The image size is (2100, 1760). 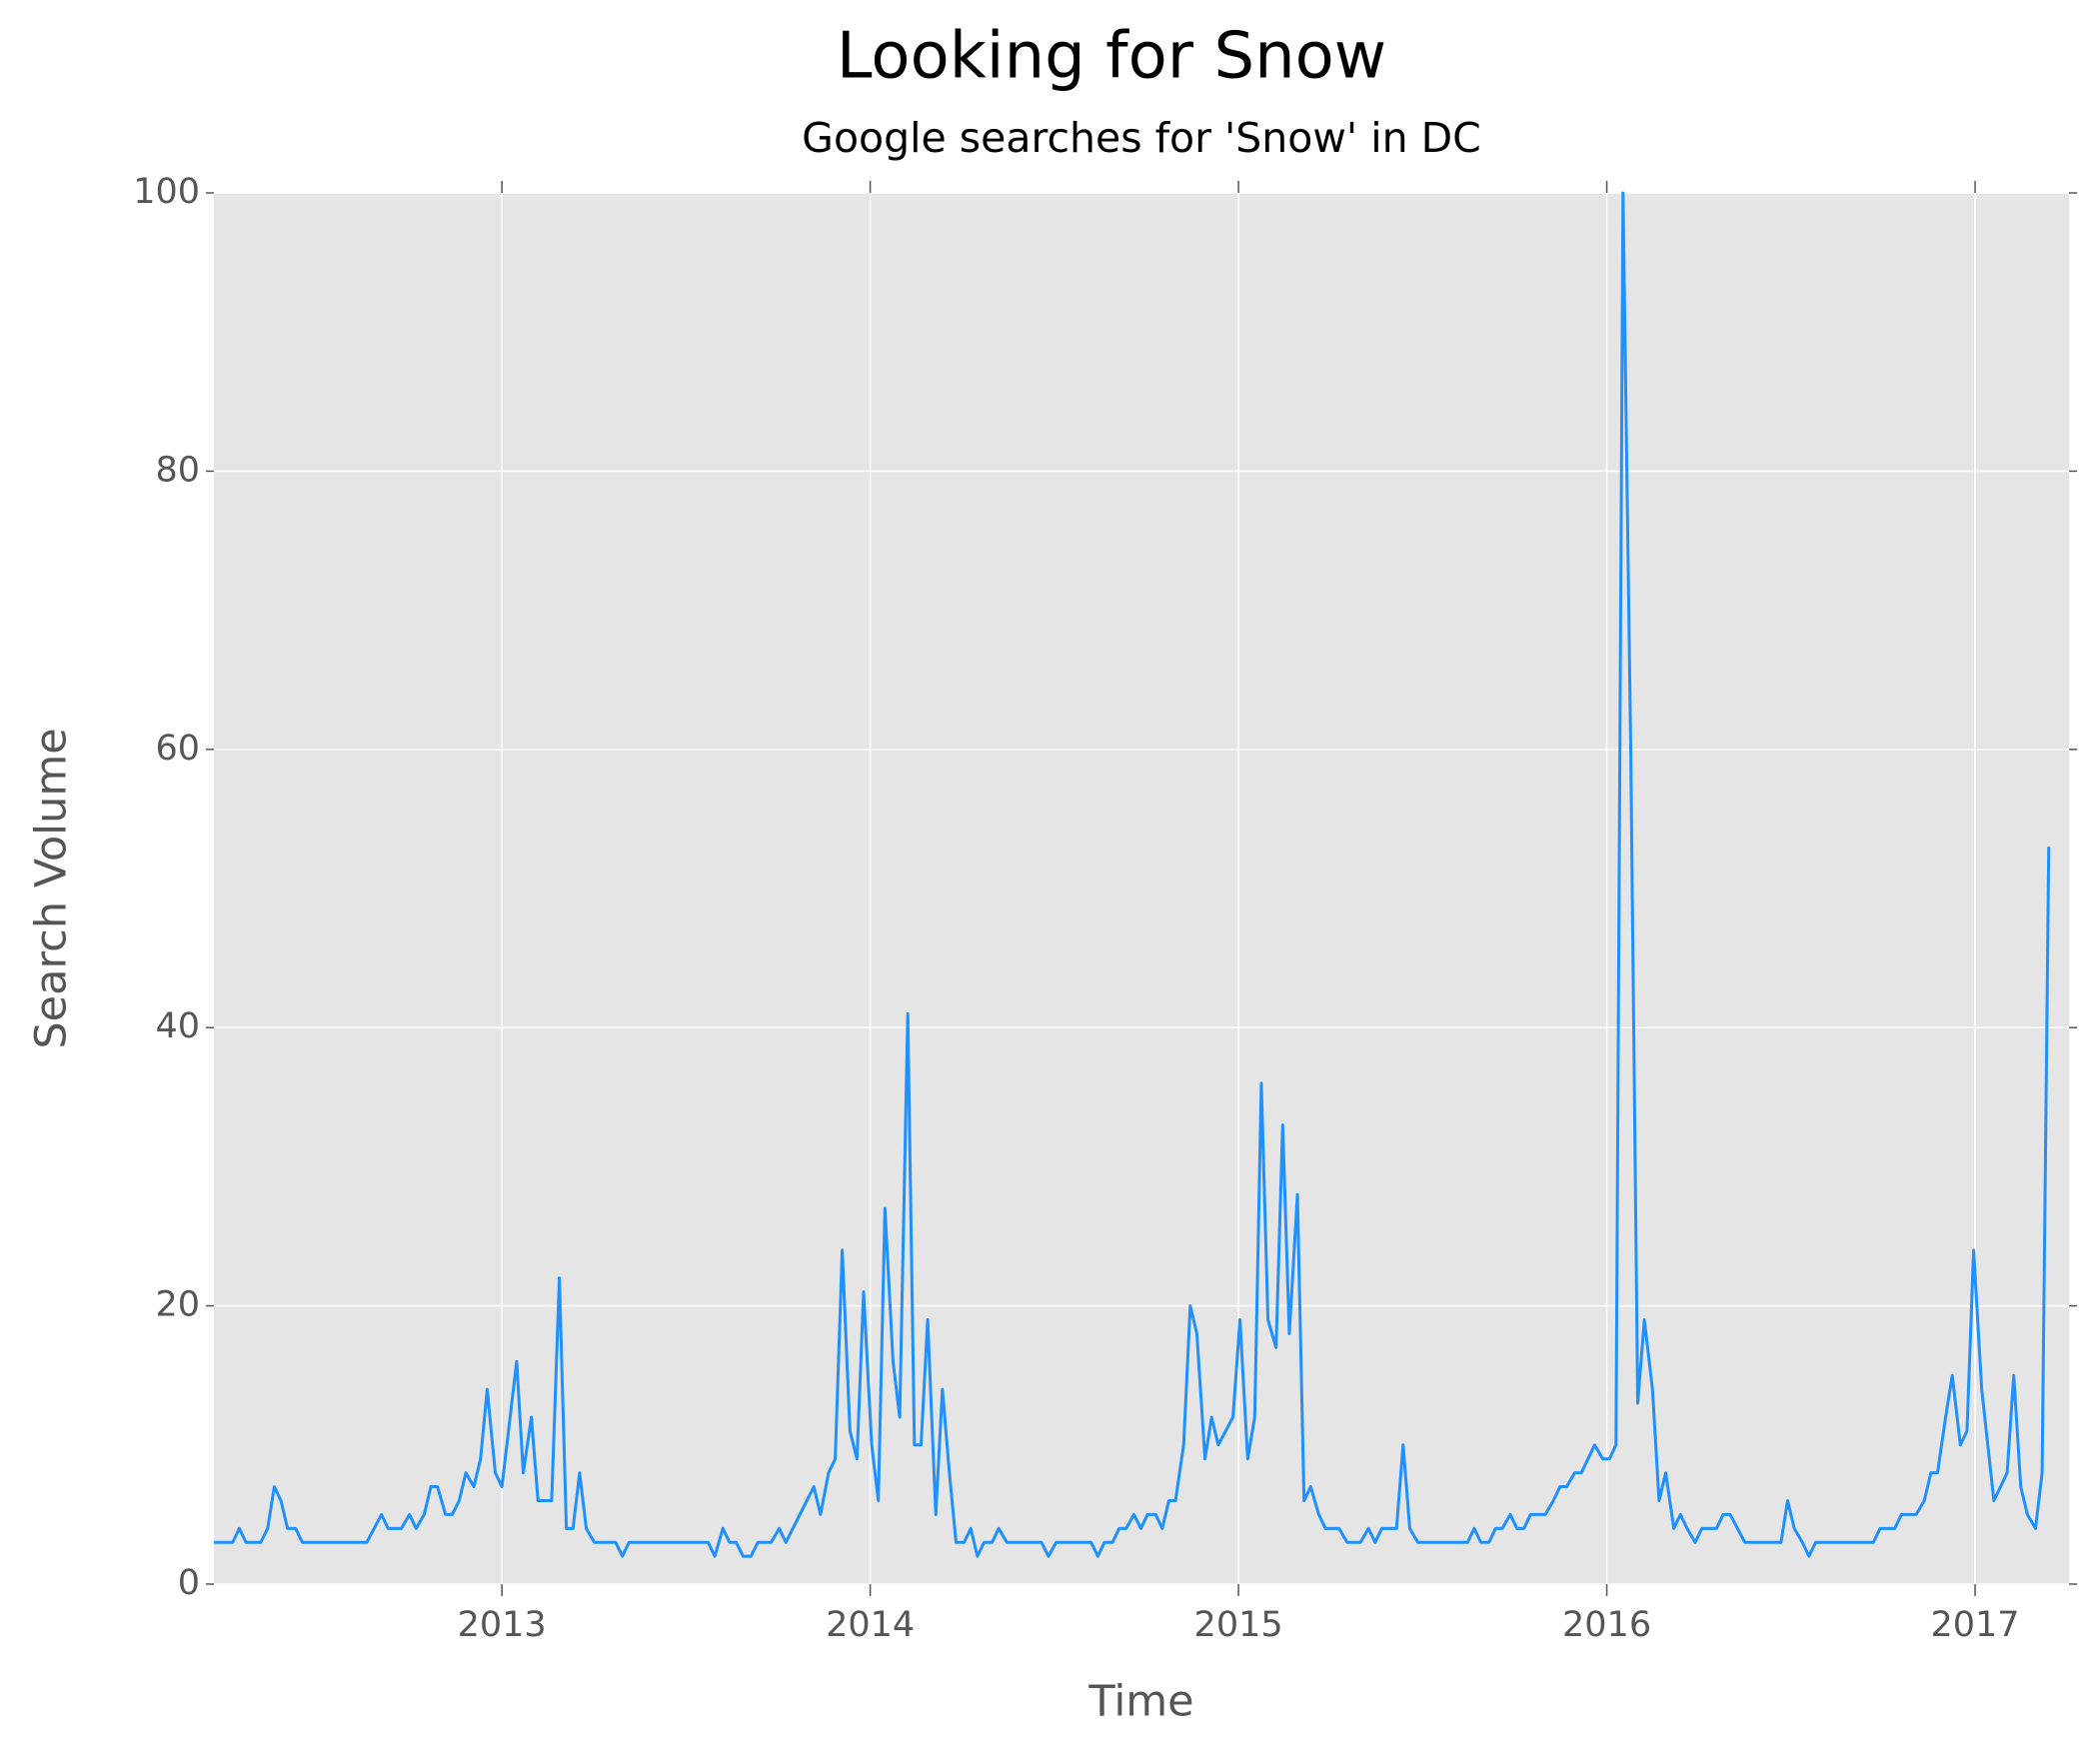 I want to click on y-tick-label: 20, so click(x=178, y=1305).